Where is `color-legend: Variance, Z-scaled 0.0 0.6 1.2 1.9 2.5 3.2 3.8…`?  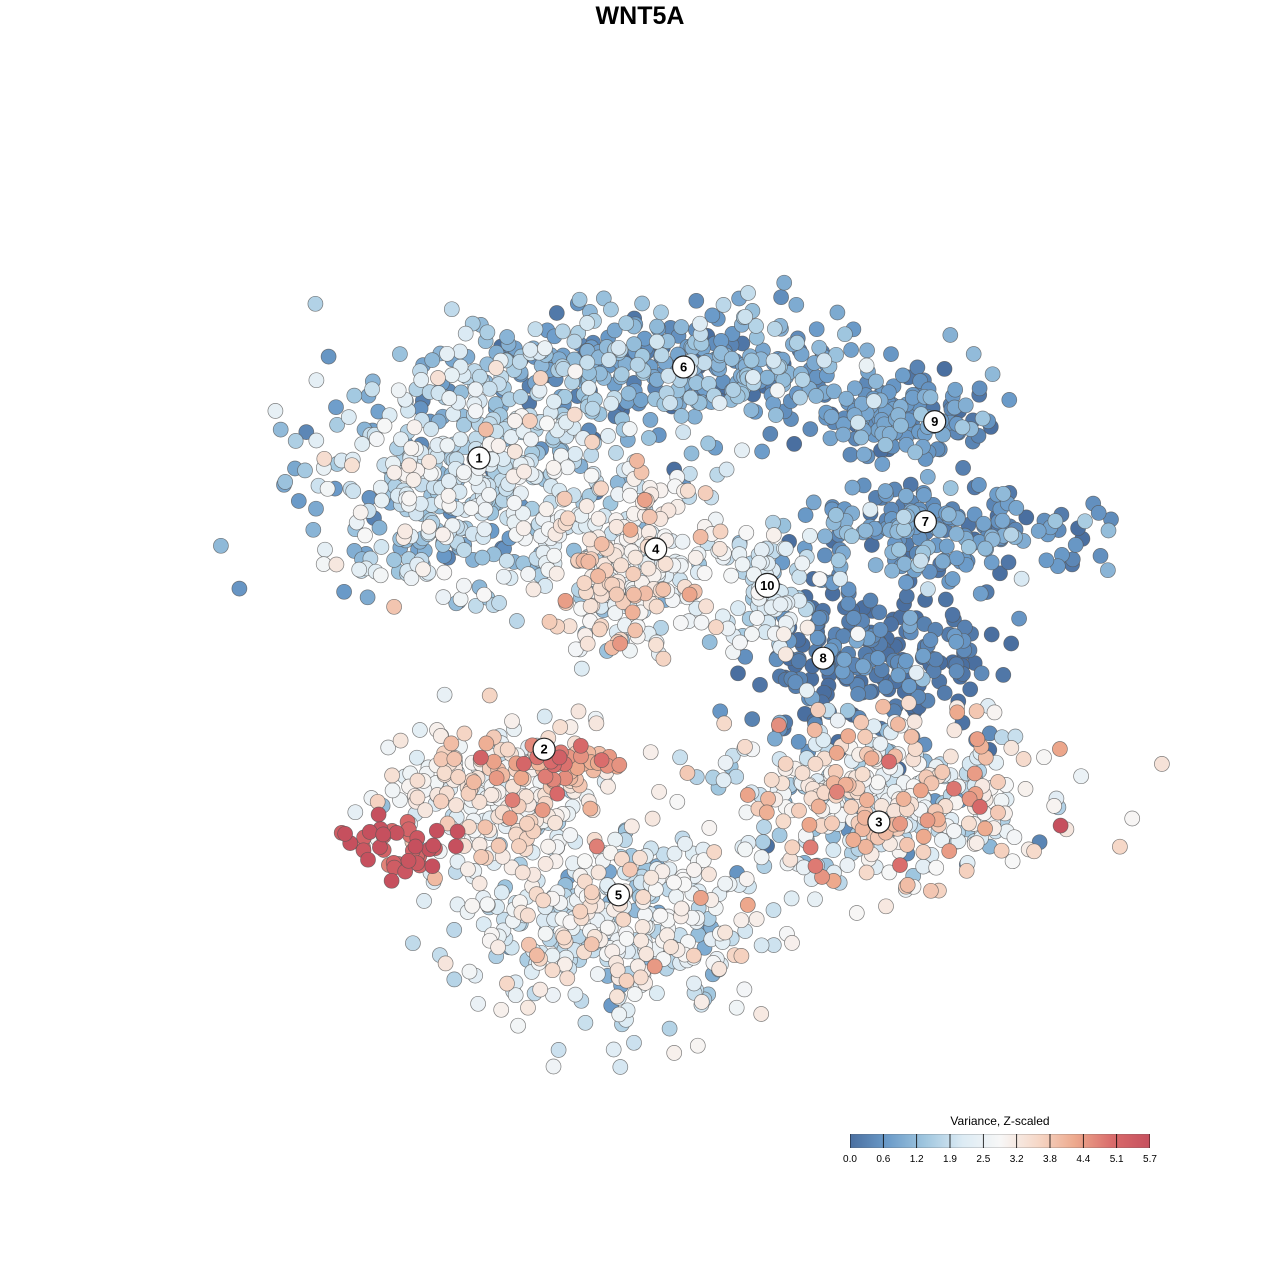
color-legend: Variance, Z-scaled 0.0 0.6 1.2 1.9 2.5 3.2 3.8… is located at coordinates (1000, 1144).